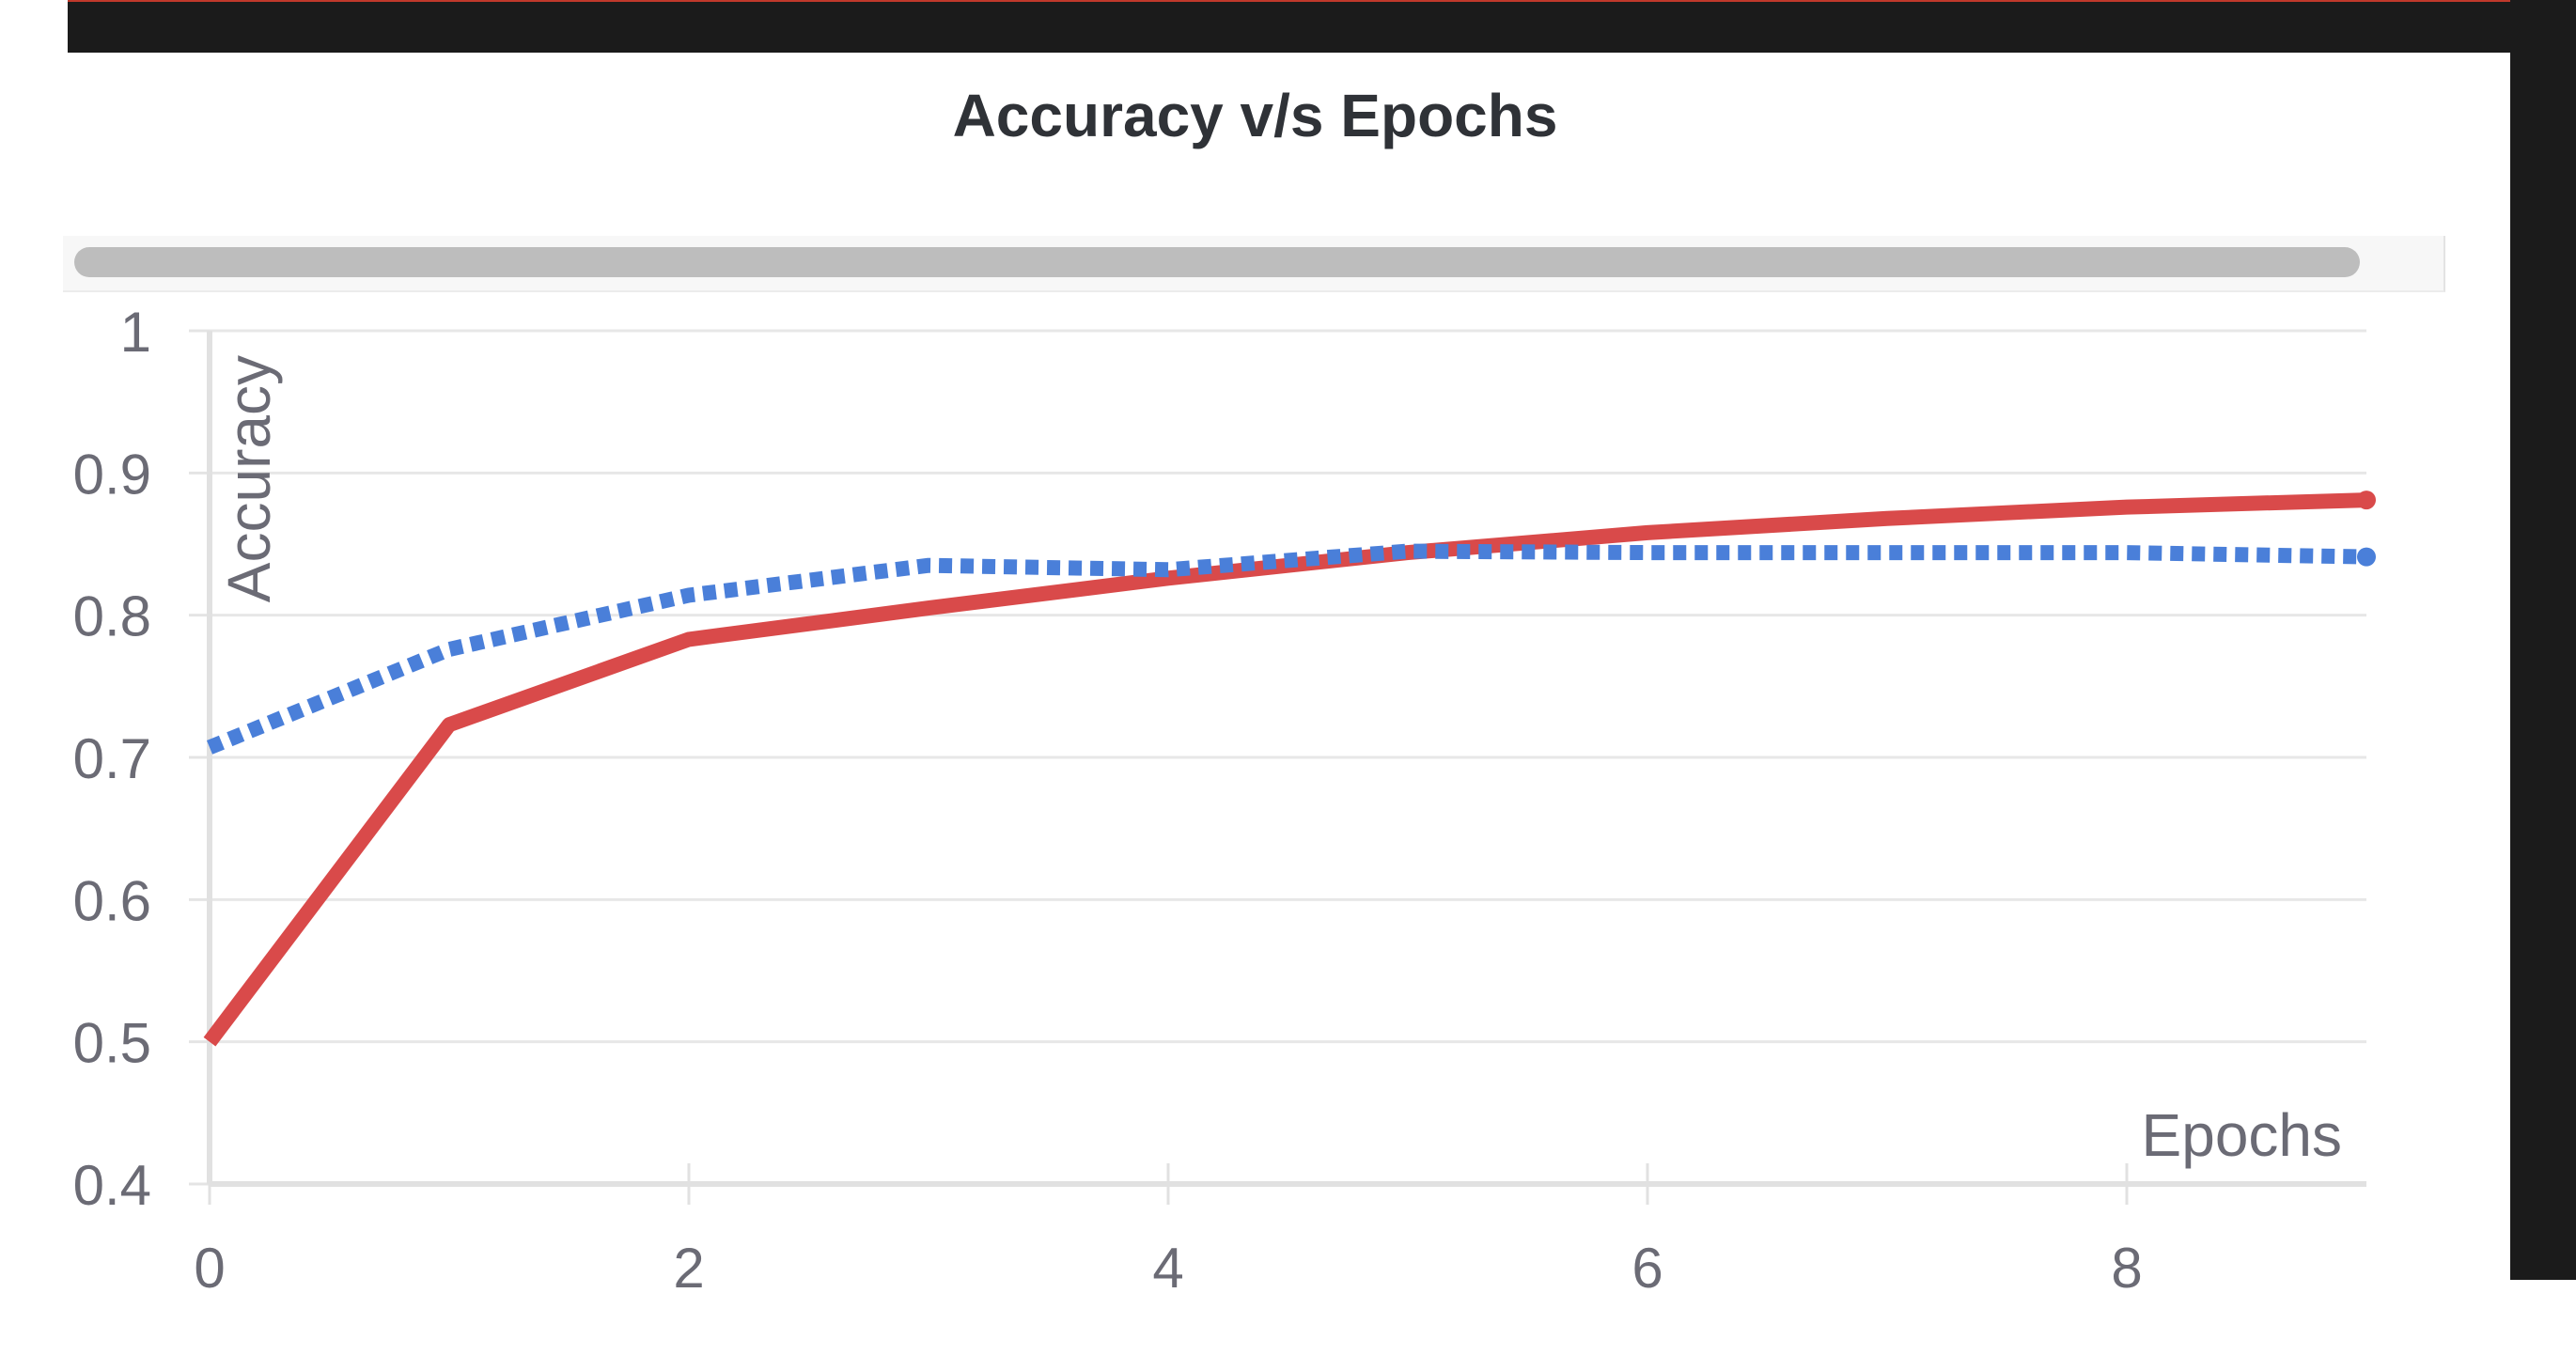 This screenshot has height=1371, width=2576. What do you see at coordinates (112, 1185) in the screenshot?
I see `y-tick-label: 0.4` at bounding box center [112, 1185].